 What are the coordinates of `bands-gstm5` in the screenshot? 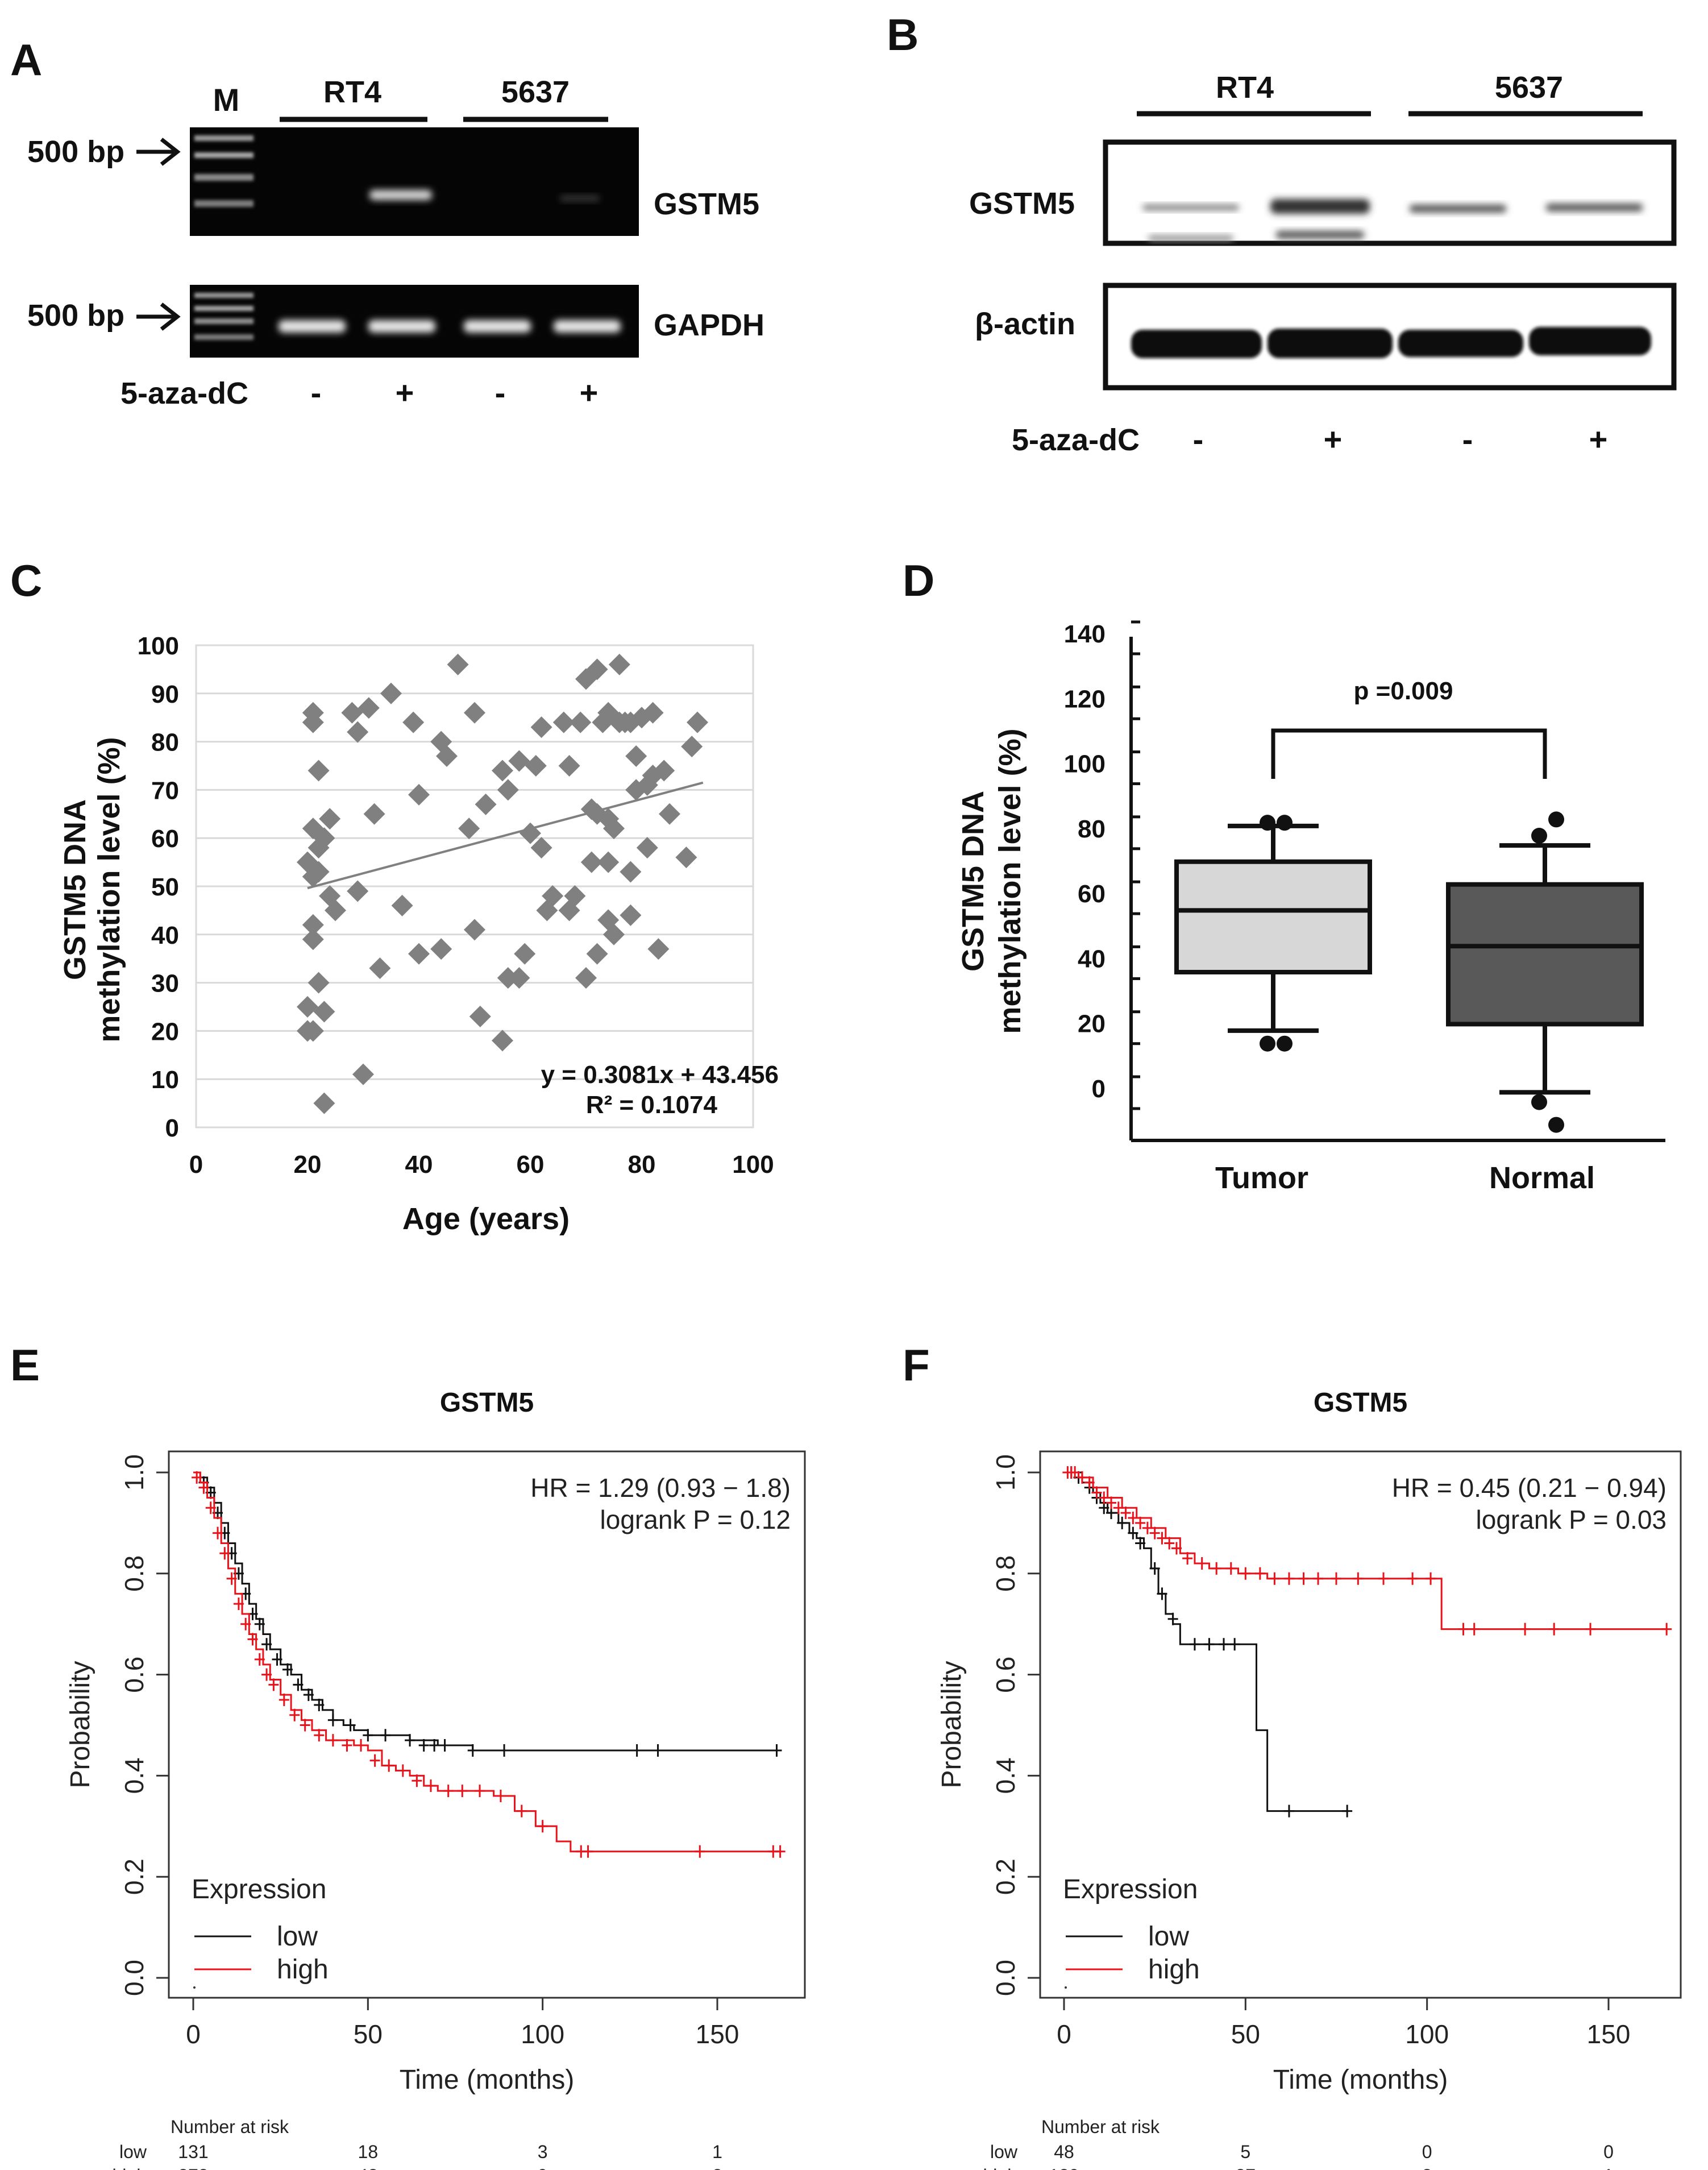 It's located at (1392, 220).